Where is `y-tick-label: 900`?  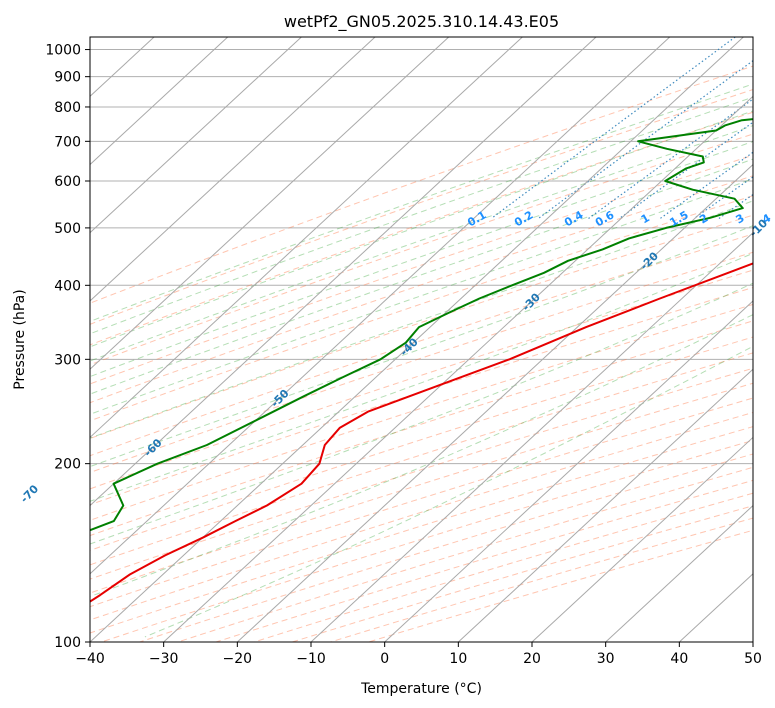 y-tick-label: 900 is located at coordinates (67, 78).